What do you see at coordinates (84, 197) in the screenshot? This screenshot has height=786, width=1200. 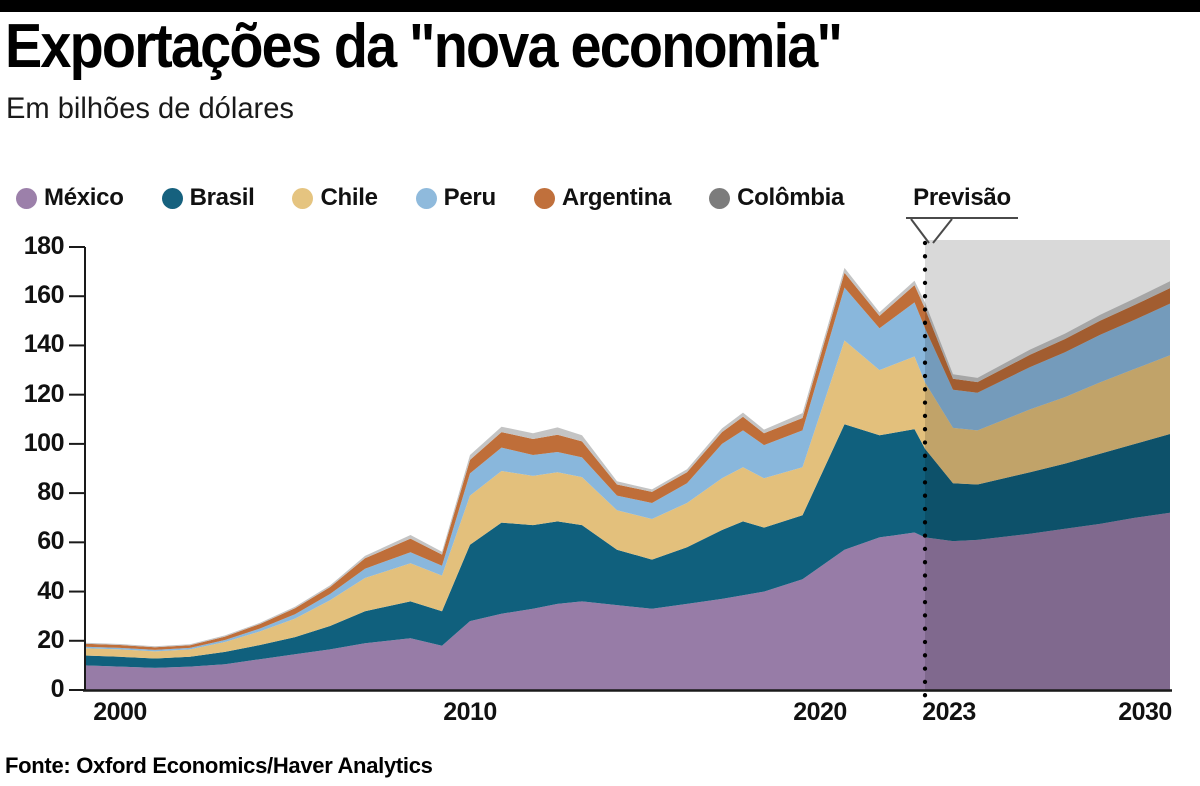 I see `legend-label: México` at bounding box center [84, 197].